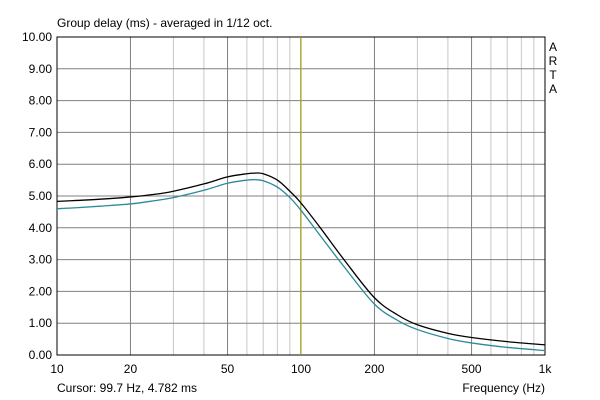 The height and width of the screenshot is (400, 600). What do you see at coordinates (41, 101) in the screenshot?
I see `y-tick-label: 8.00` at bounding box center [41, 101].